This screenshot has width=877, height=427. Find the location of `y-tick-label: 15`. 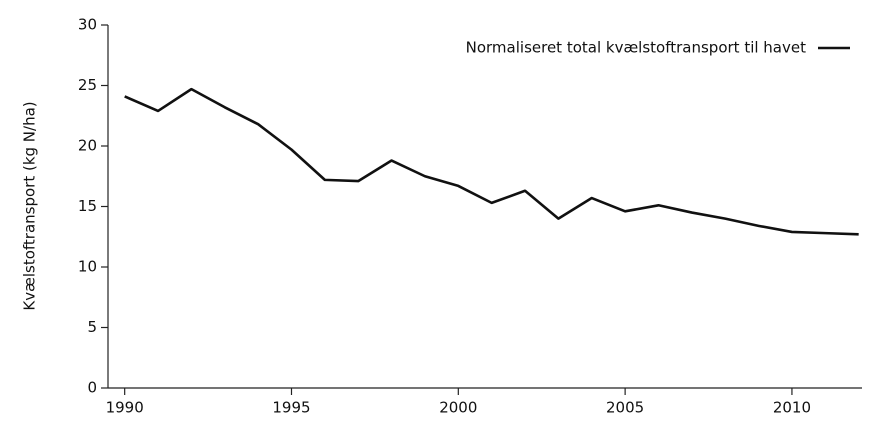

y-tick-label: 15 is located at coordinates (87, 206).